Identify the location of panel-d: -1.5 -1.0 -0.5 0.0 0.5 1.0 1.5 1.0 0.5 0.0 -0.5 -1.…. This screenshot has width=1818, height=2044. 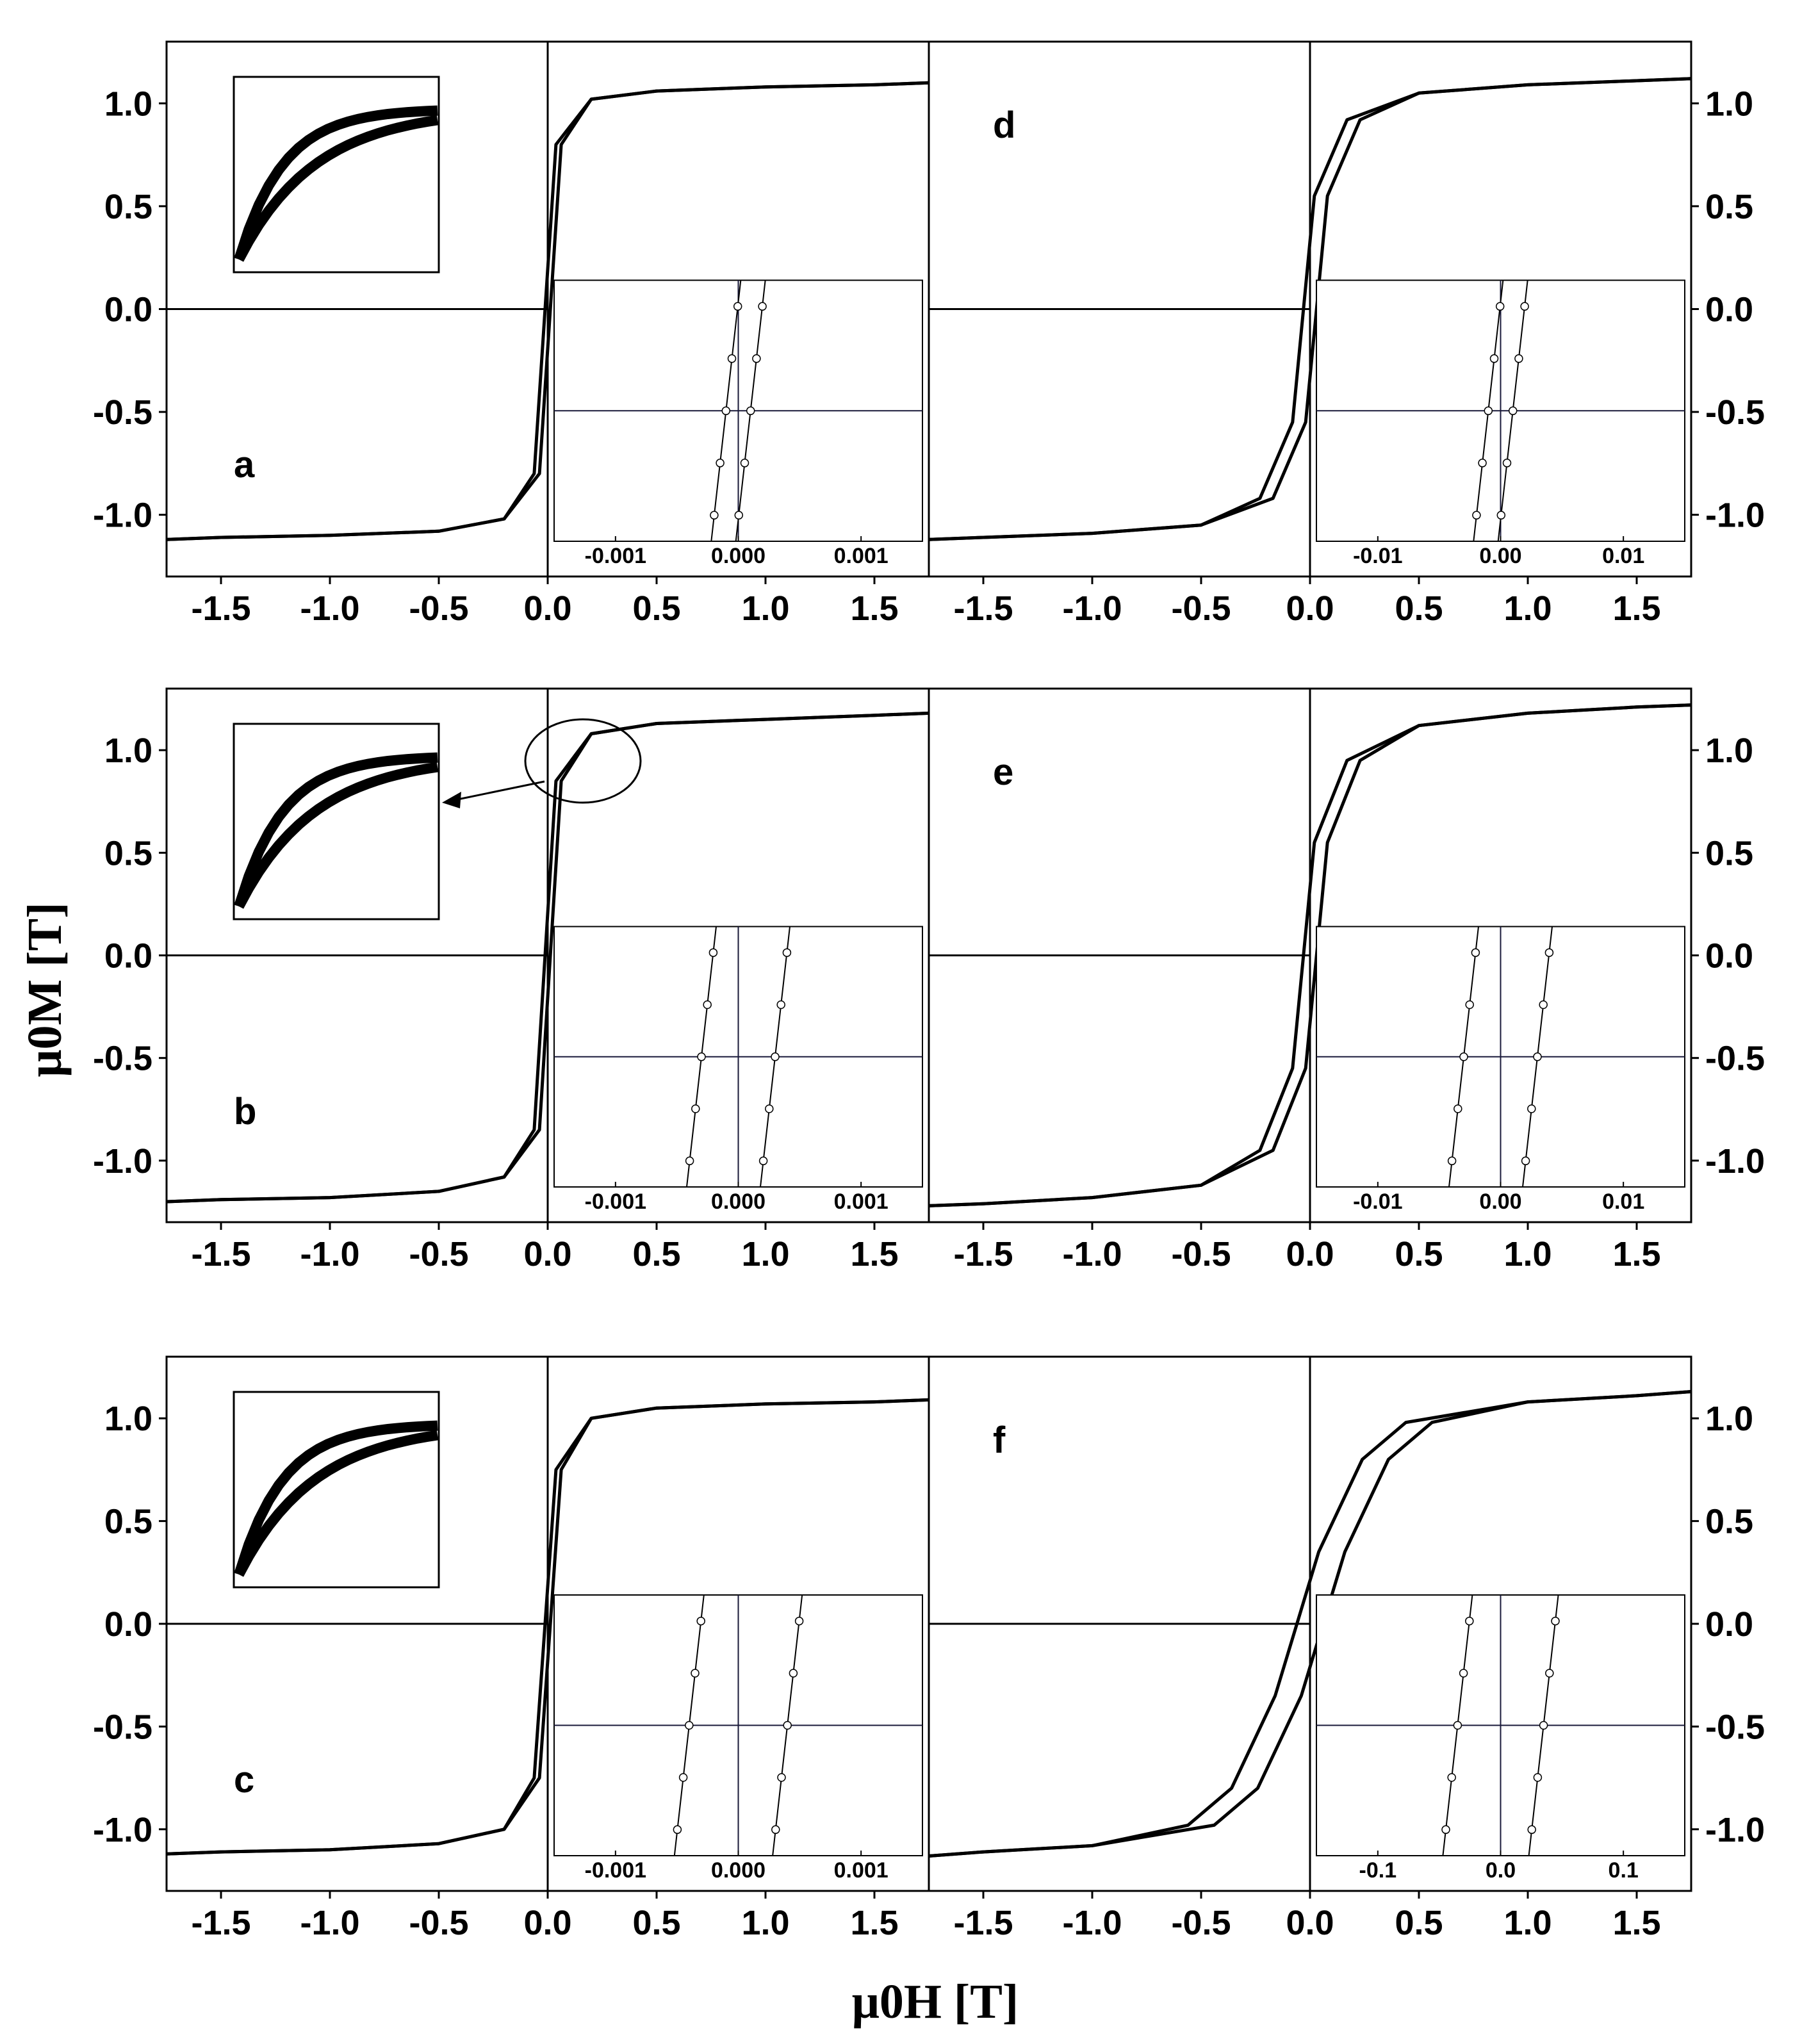
(1346, 334).